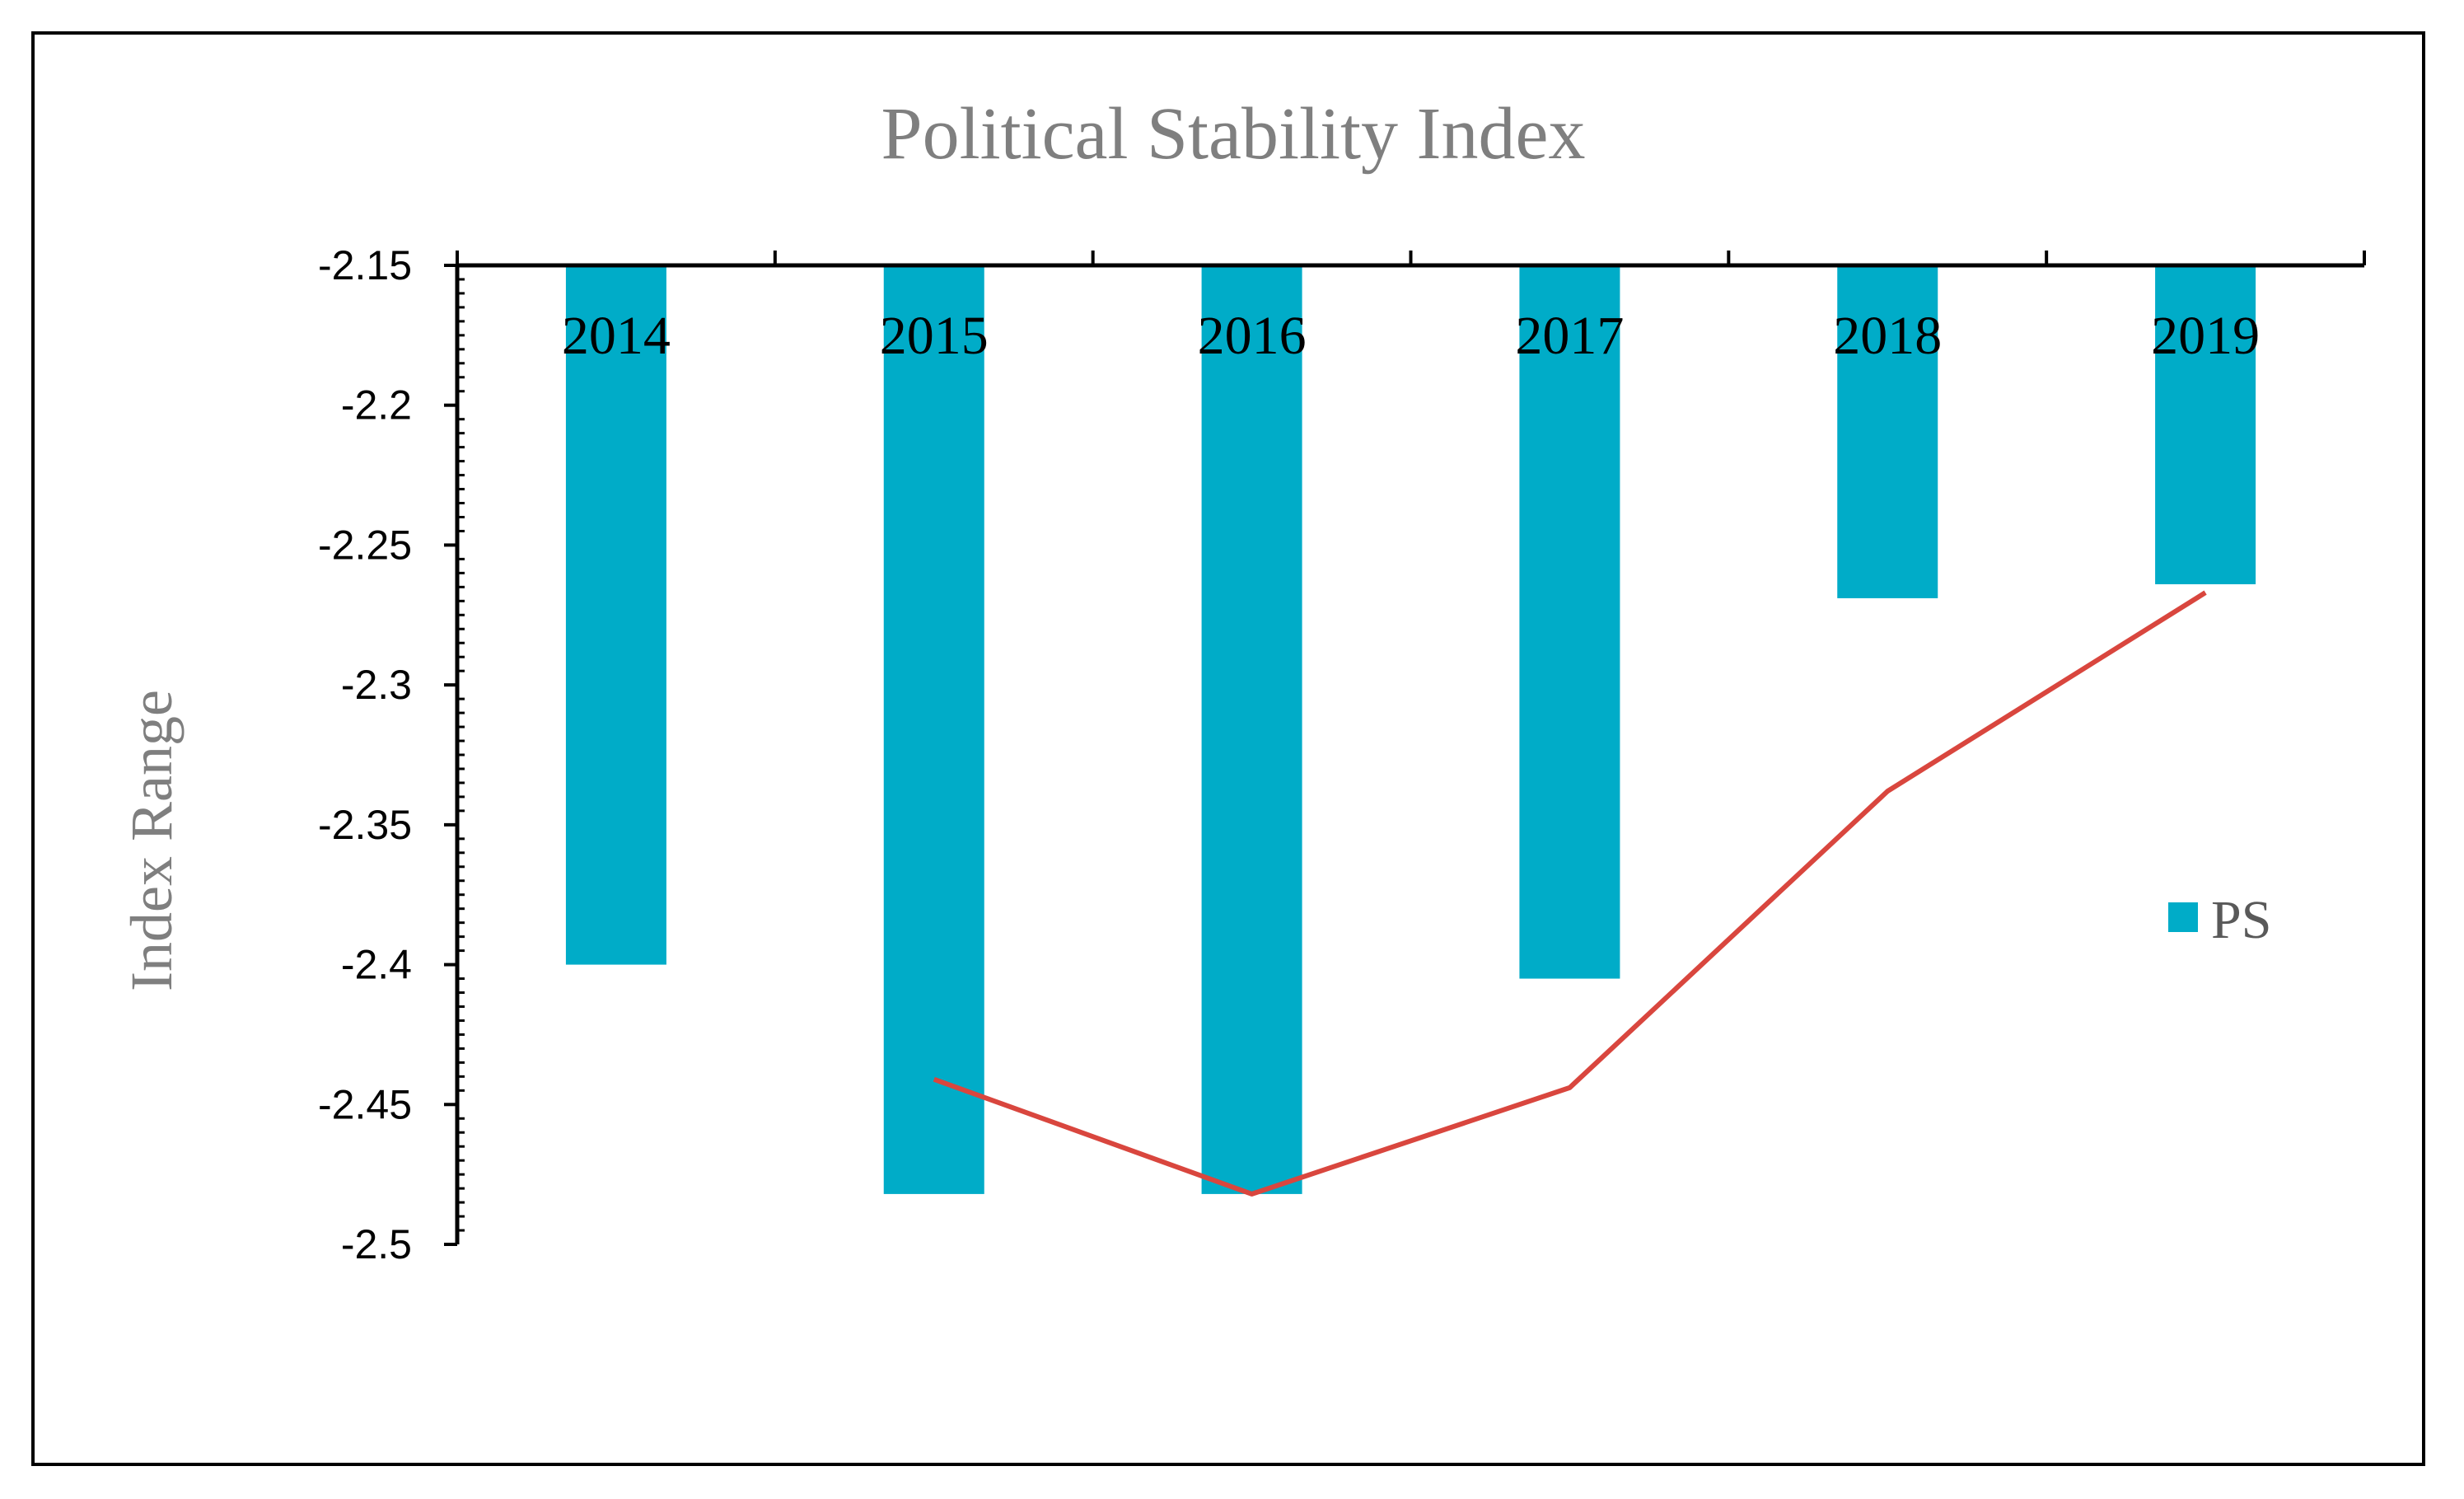 The height and width of the screenshot is (1499, 2464). Describe the element at coordinates (1233, 134) in the screenshot. I see `chart-title: Political Stability Index` at that location.